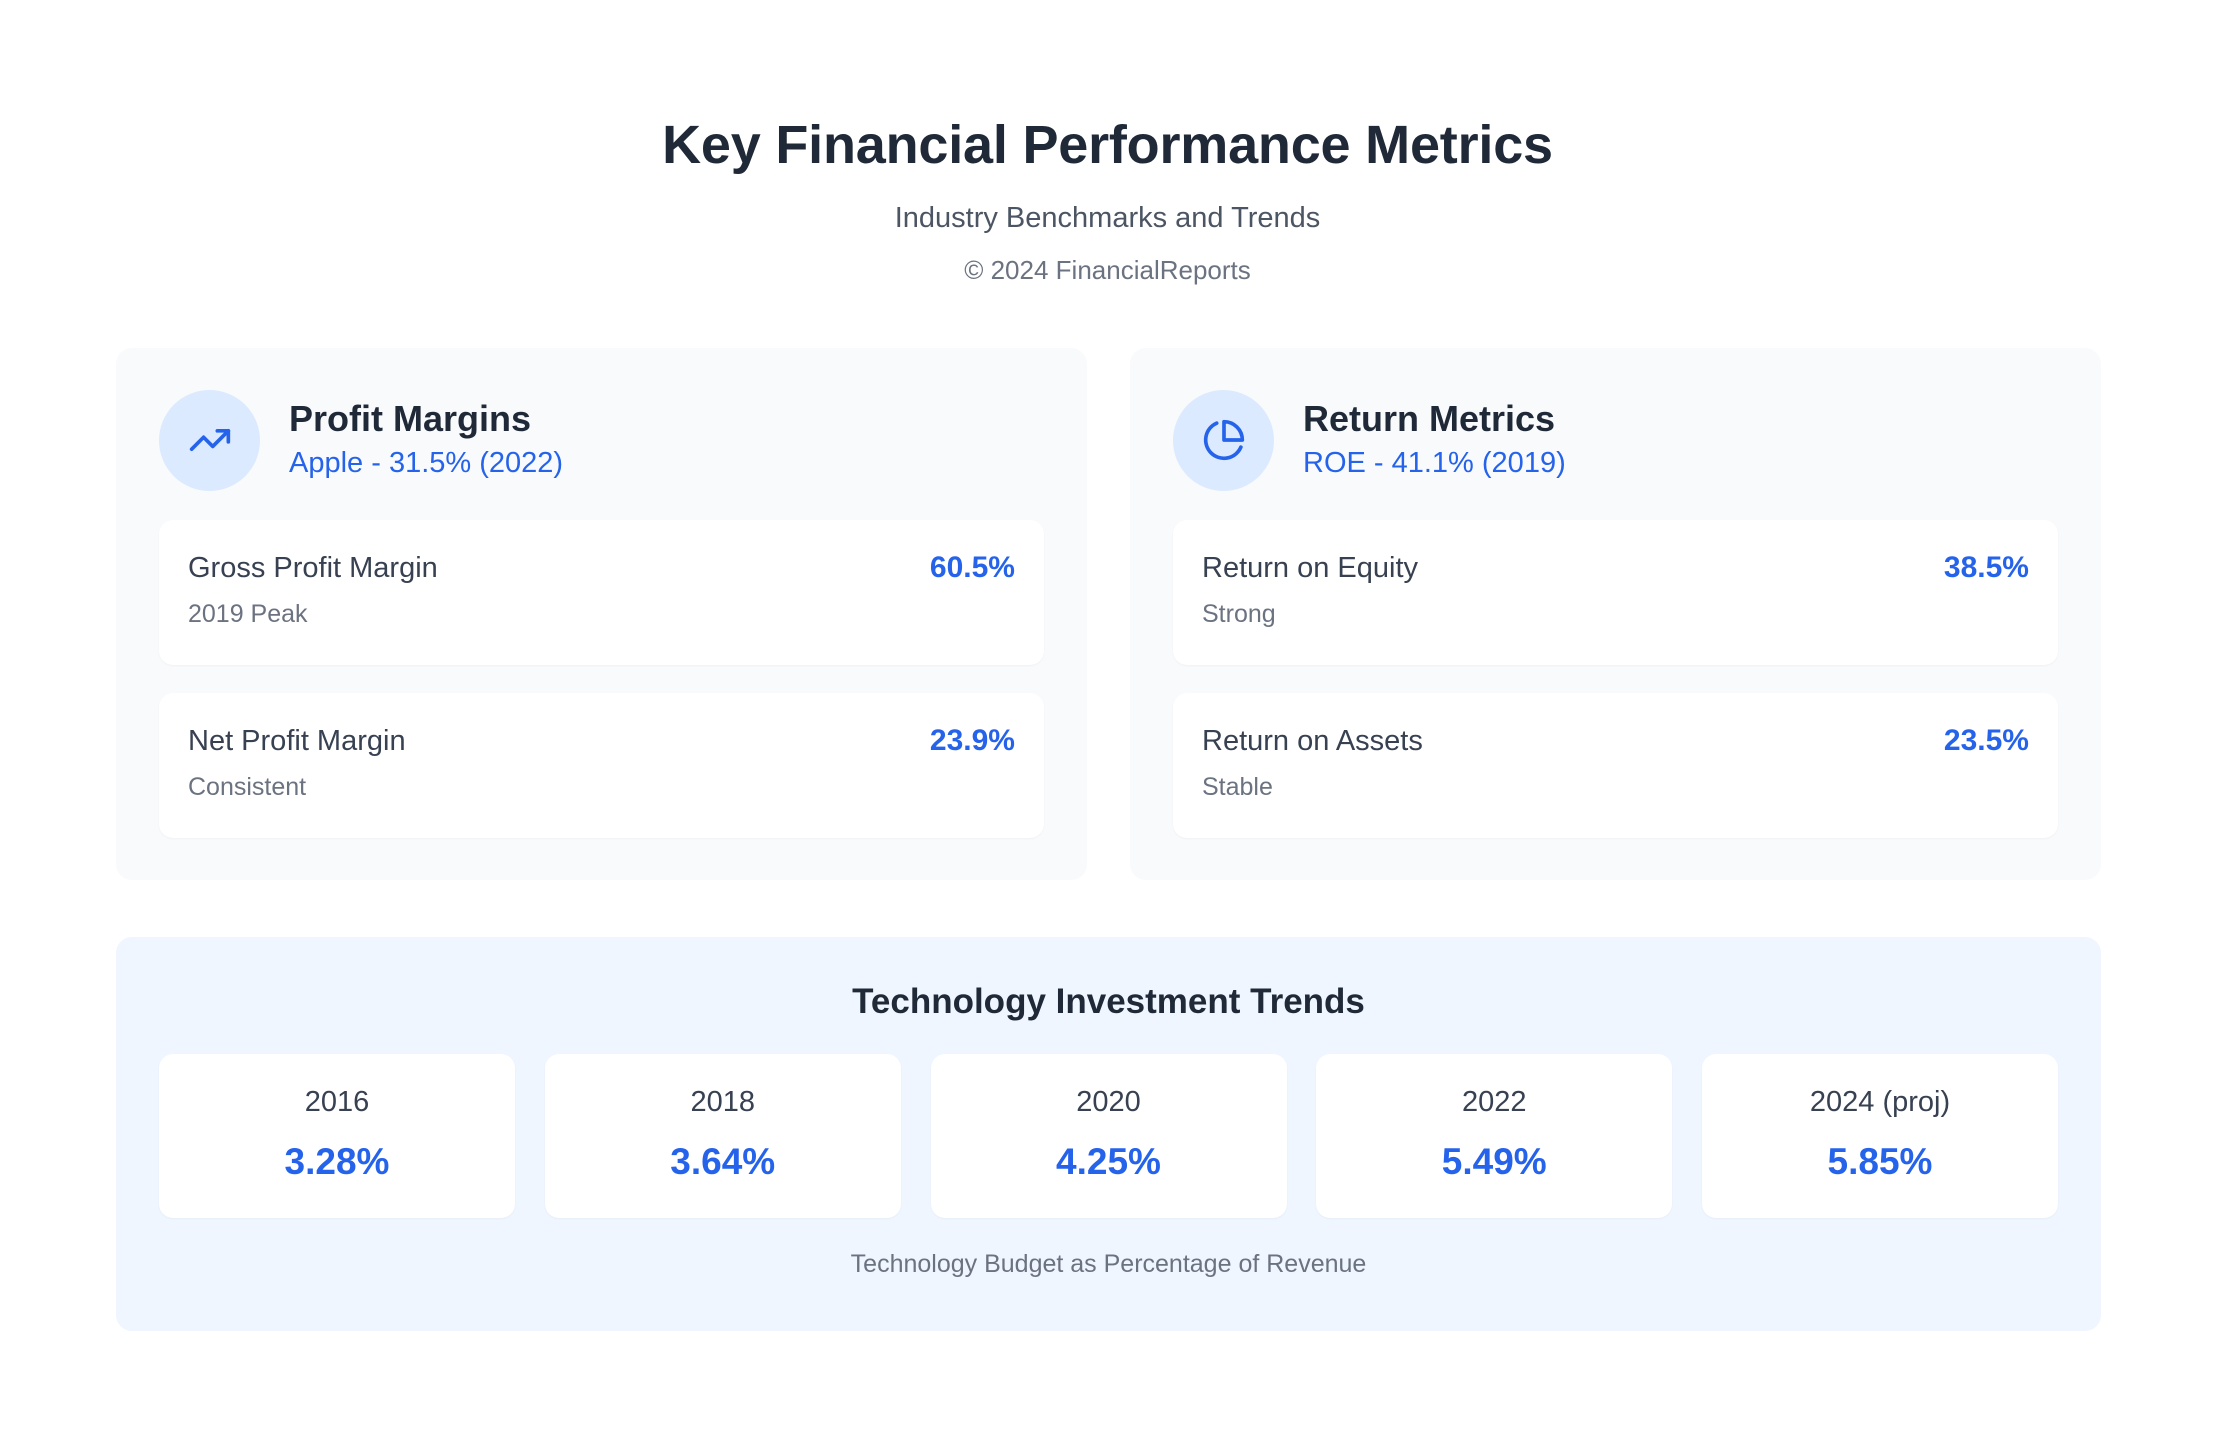 This screenshot has width=2215, height=1447. Describe the element at coordinates (337, 1136) in the screenshot. I see `trend-item-2016: 2016 3.28%` at that location.